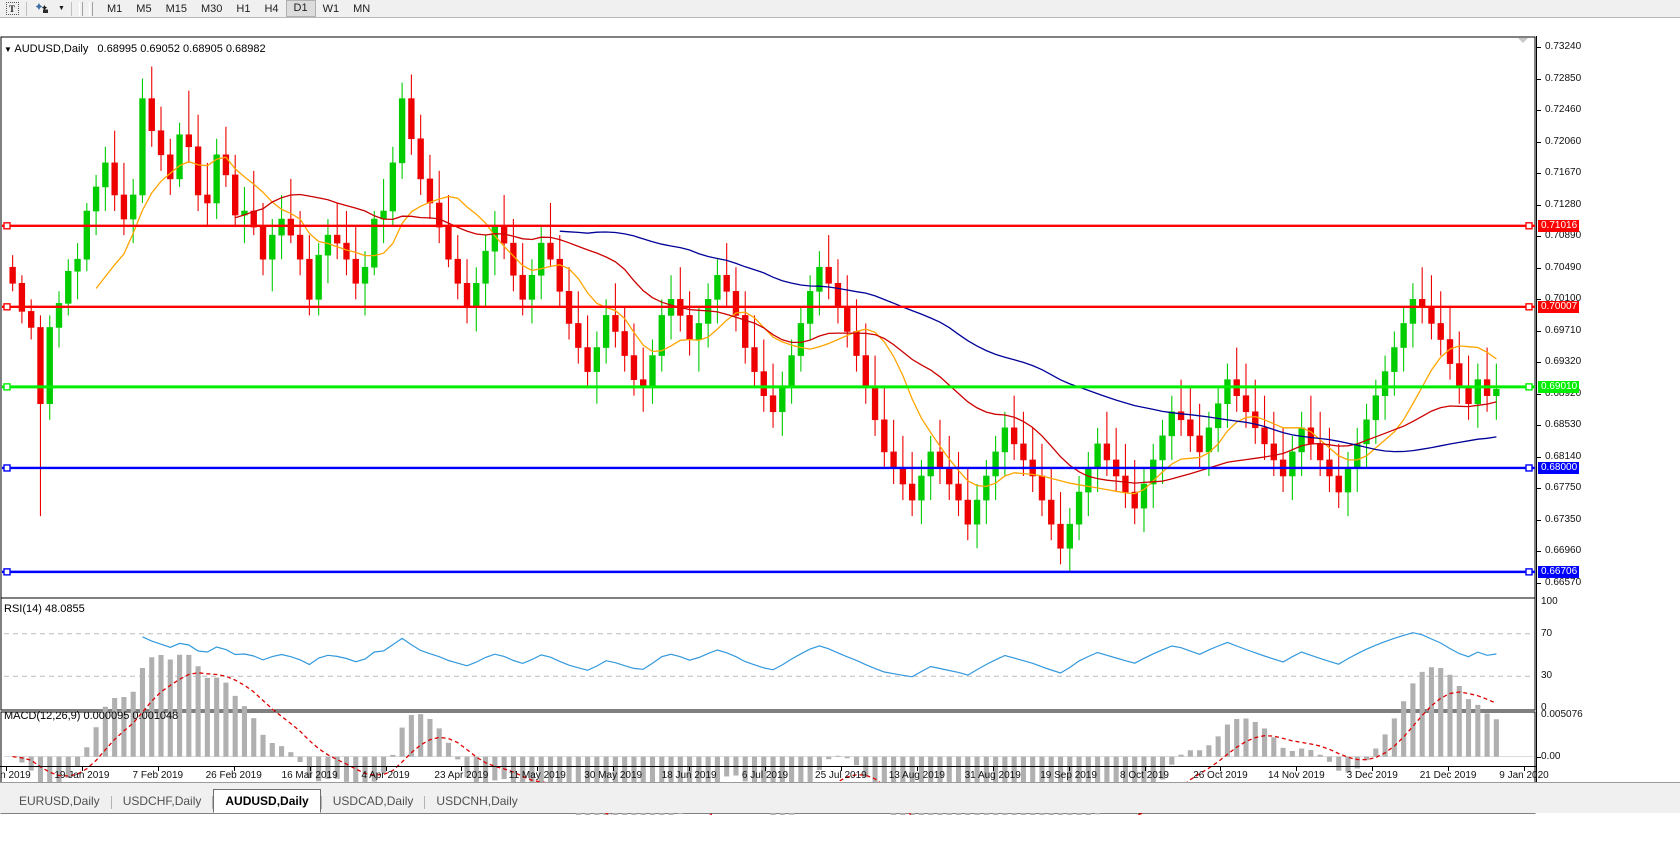  What do you see at coordinates (992, 775) in the screenshot?
I see `date-axis-label: 31 Aug 2019` at bounding box center [992, 775].